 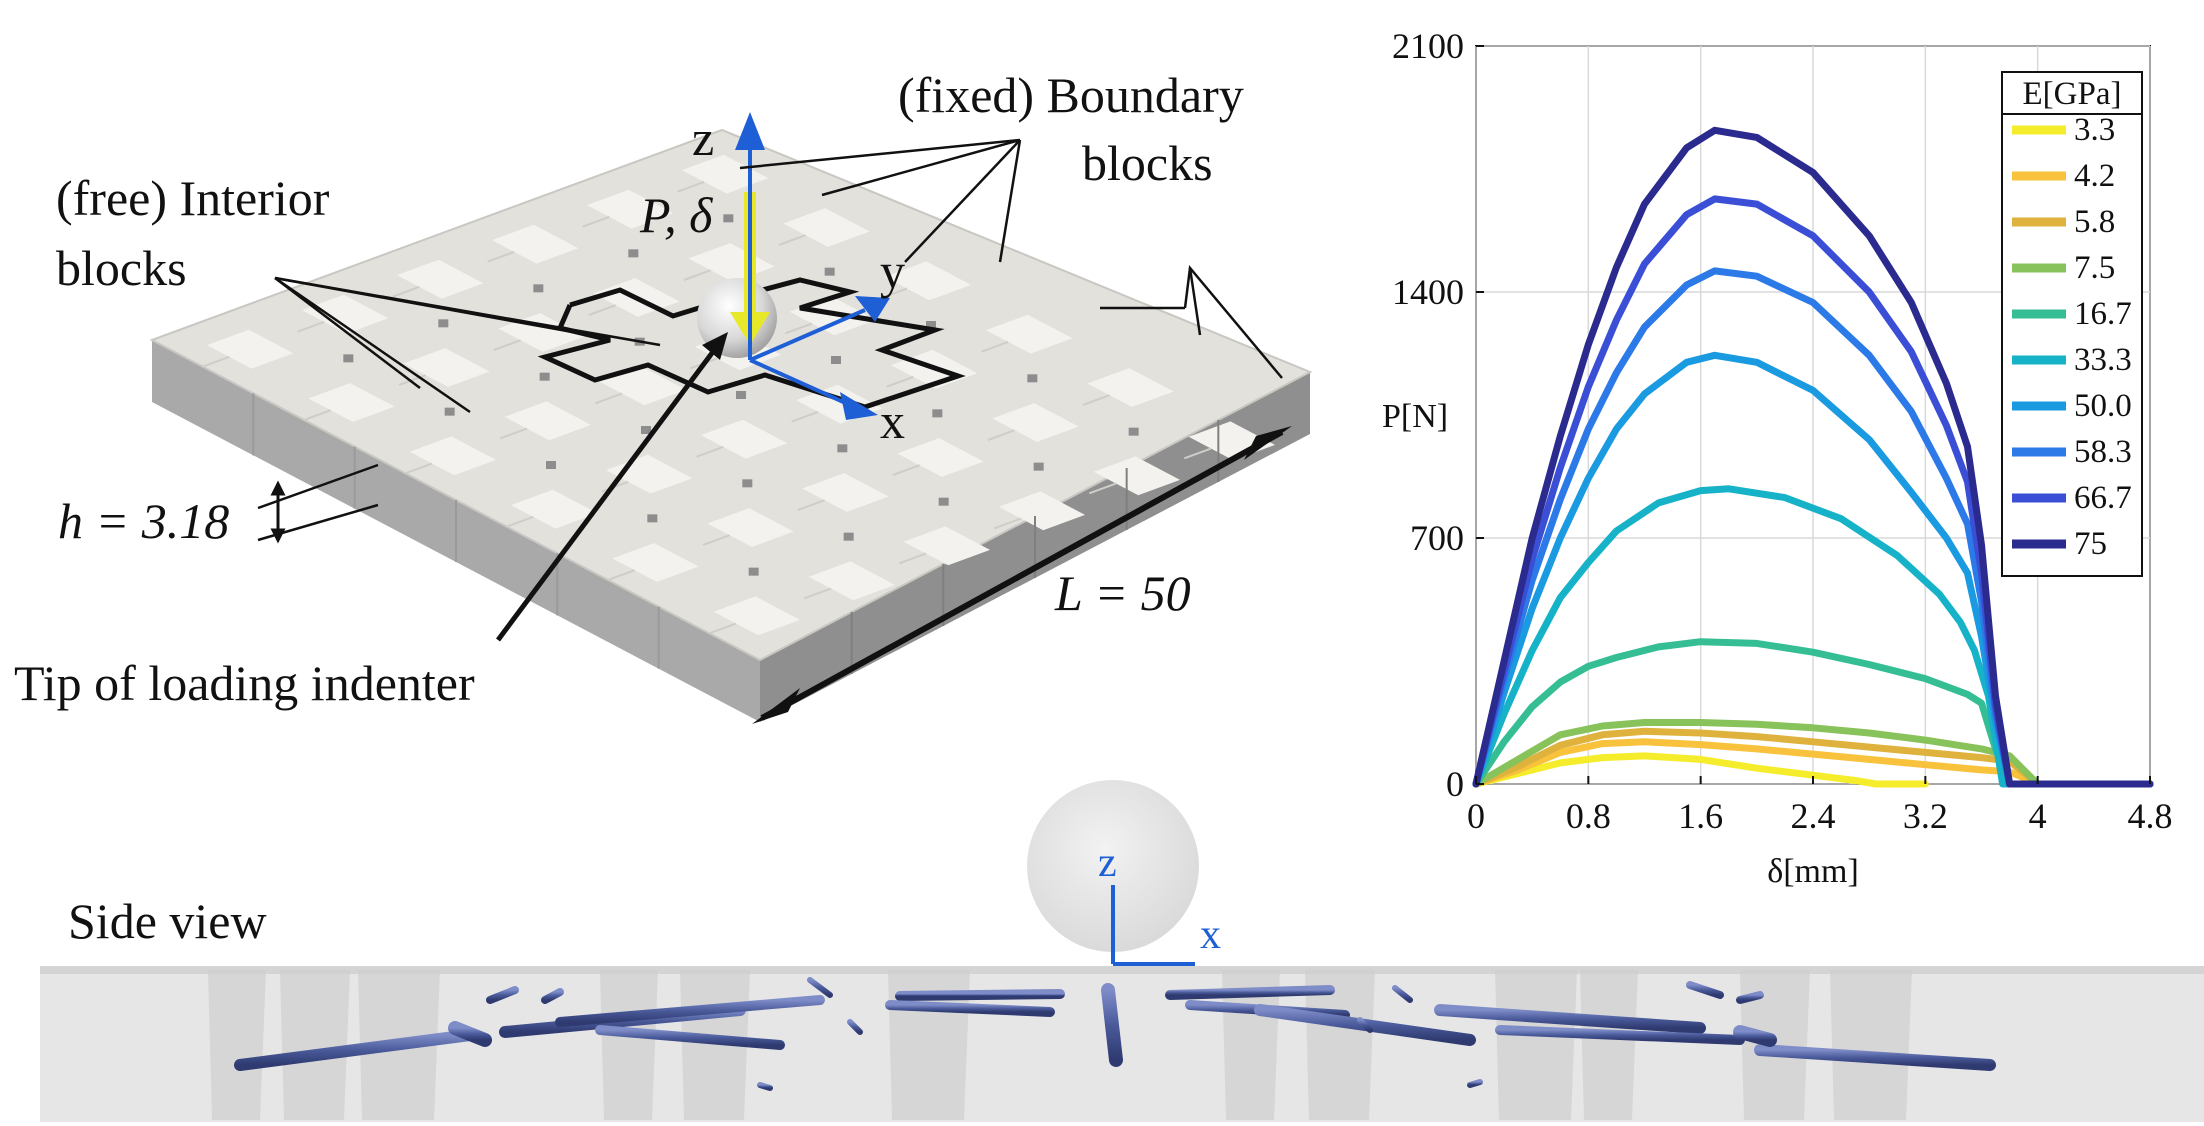 I want to click on chart-series-line-3.3, so click(x=1700, y=770).